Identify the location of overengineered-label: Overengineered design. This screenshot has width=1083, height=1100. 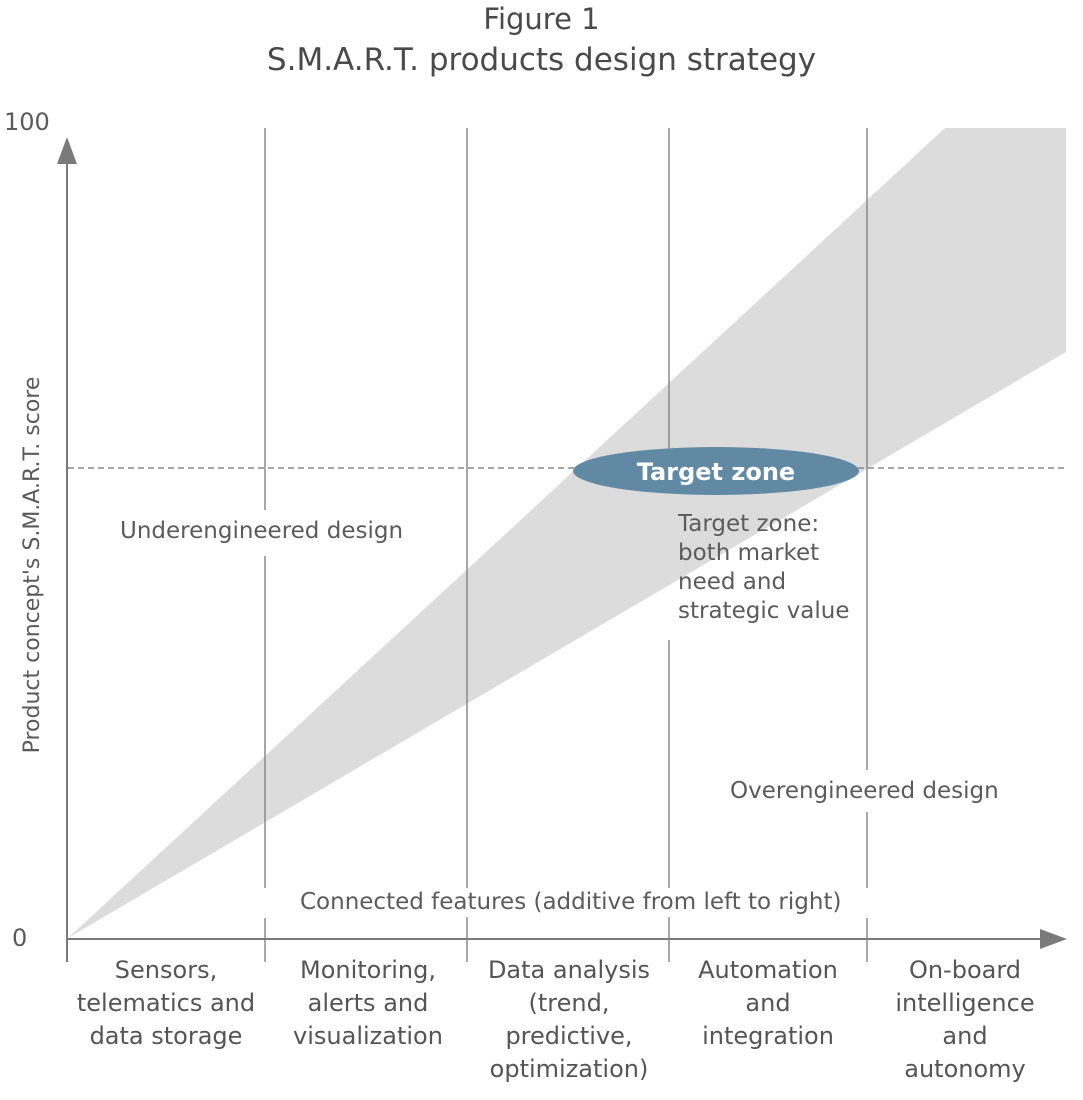
(864, 791).